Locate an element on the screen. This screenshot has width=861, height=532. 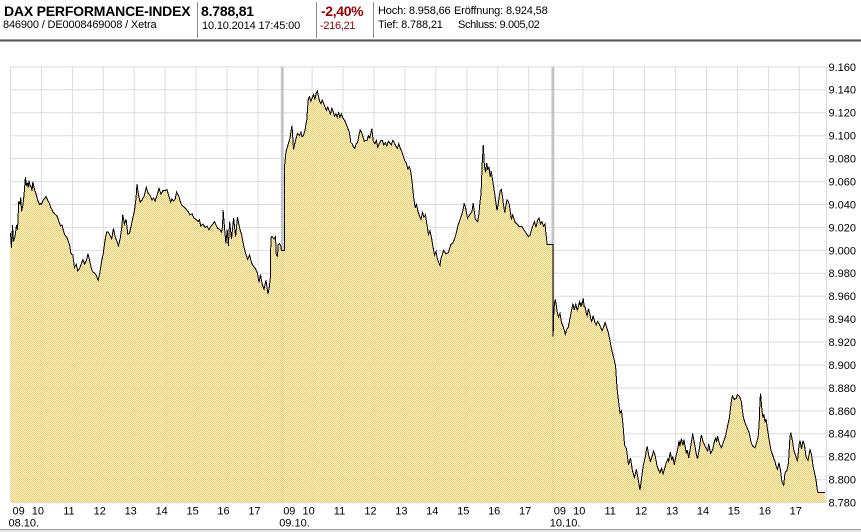
svg-text: 8.940 is located at coordinates (843, 320).